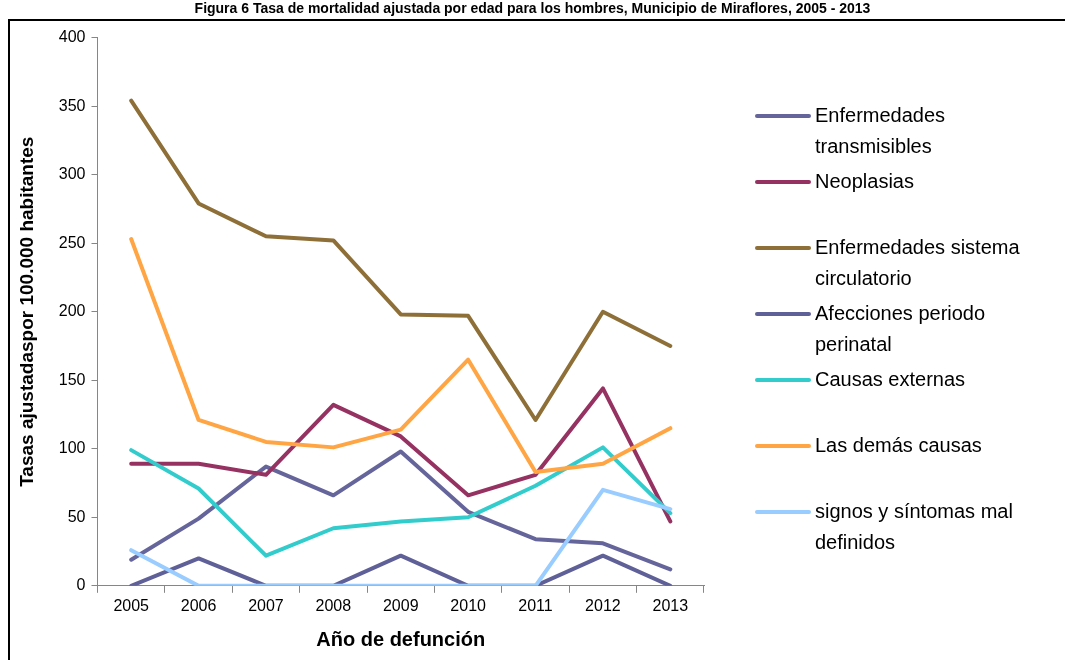 The height and width of the screenshot is (660, 1065). I want to click on legend-label: Las demás causas, so click(899, 445).